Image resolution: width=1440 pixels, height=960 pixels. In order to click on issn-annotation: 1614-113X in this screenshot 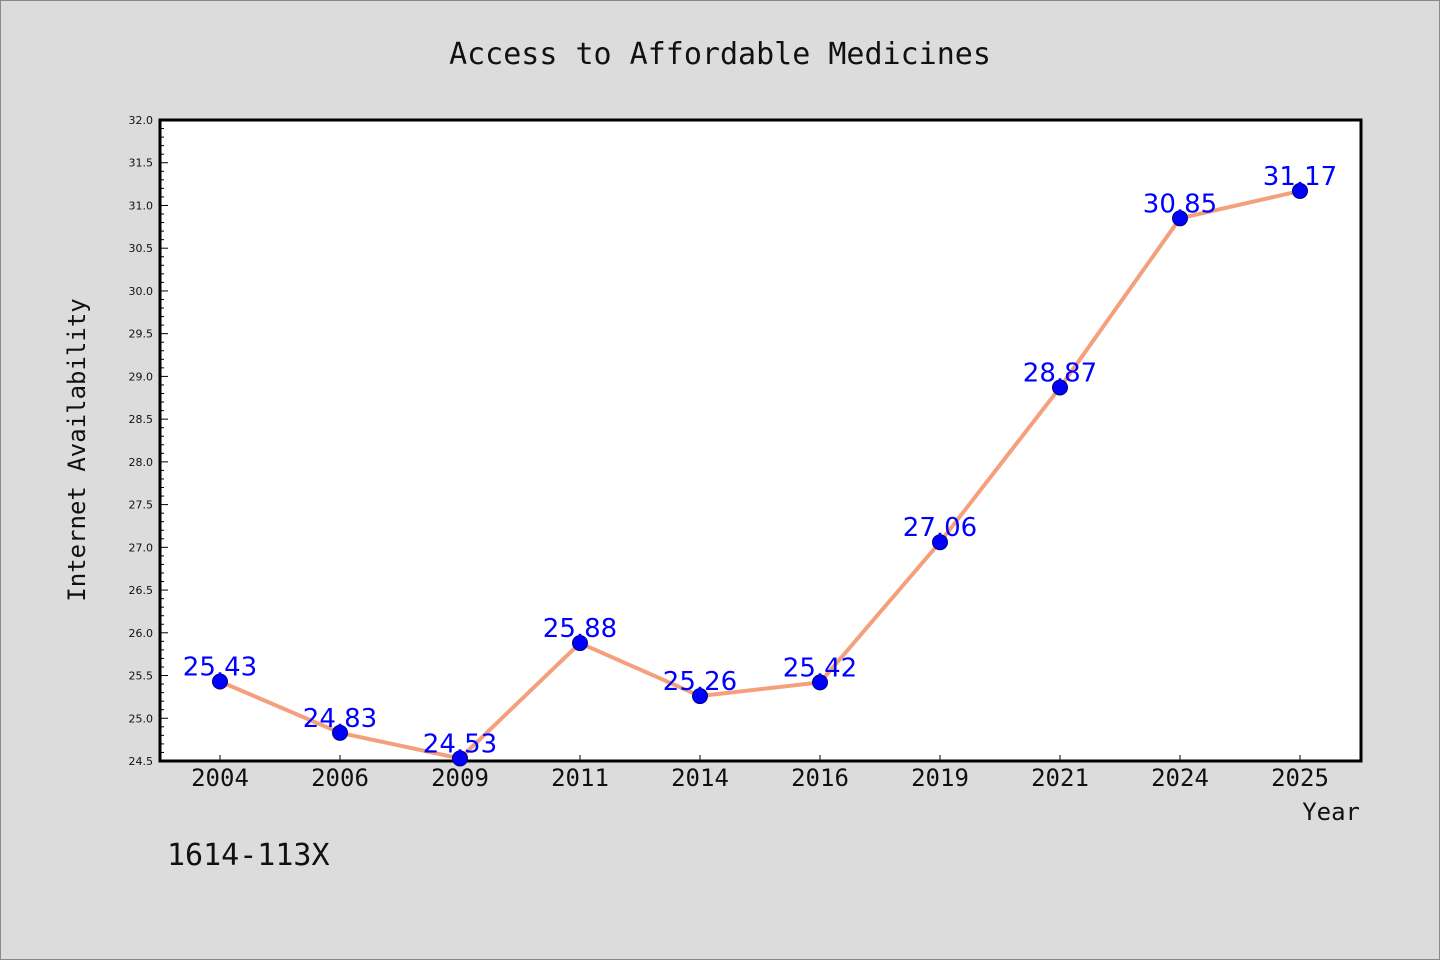, I will do `click(248, 855)`.